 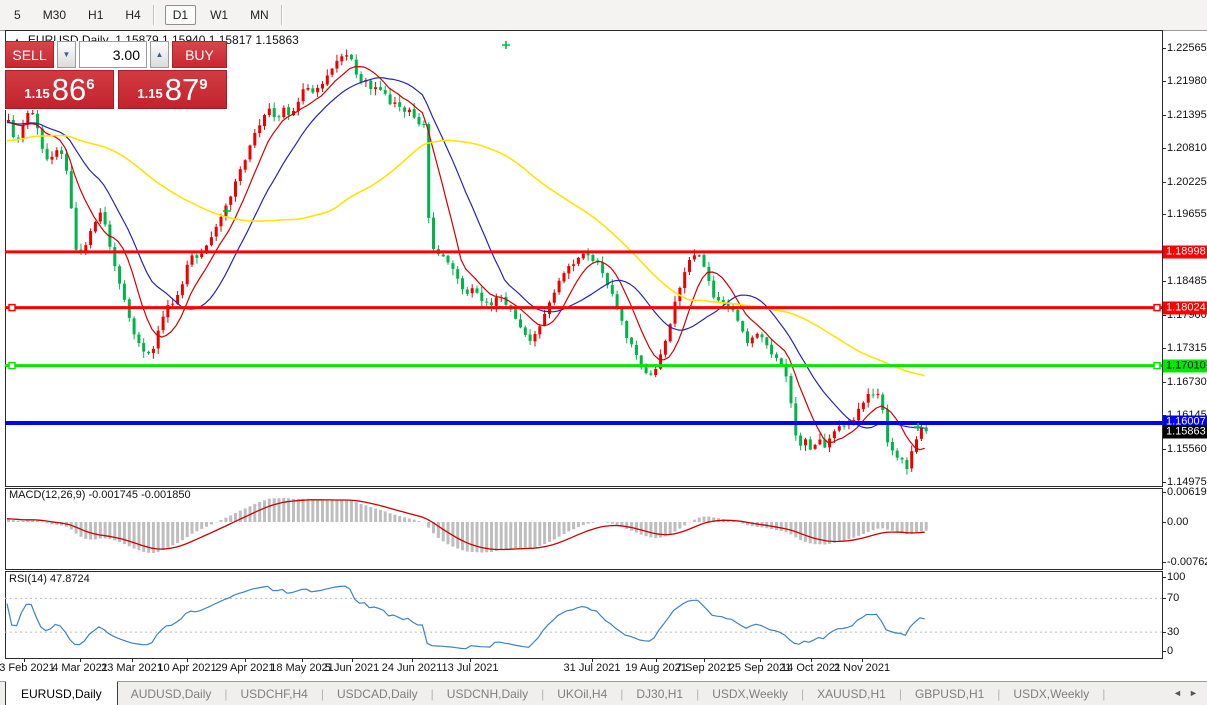 What do you see at coordinates (1170, 651) in the screenshot?
I see `indicator-tick-label: 0` at bounding box center [1170, 651].